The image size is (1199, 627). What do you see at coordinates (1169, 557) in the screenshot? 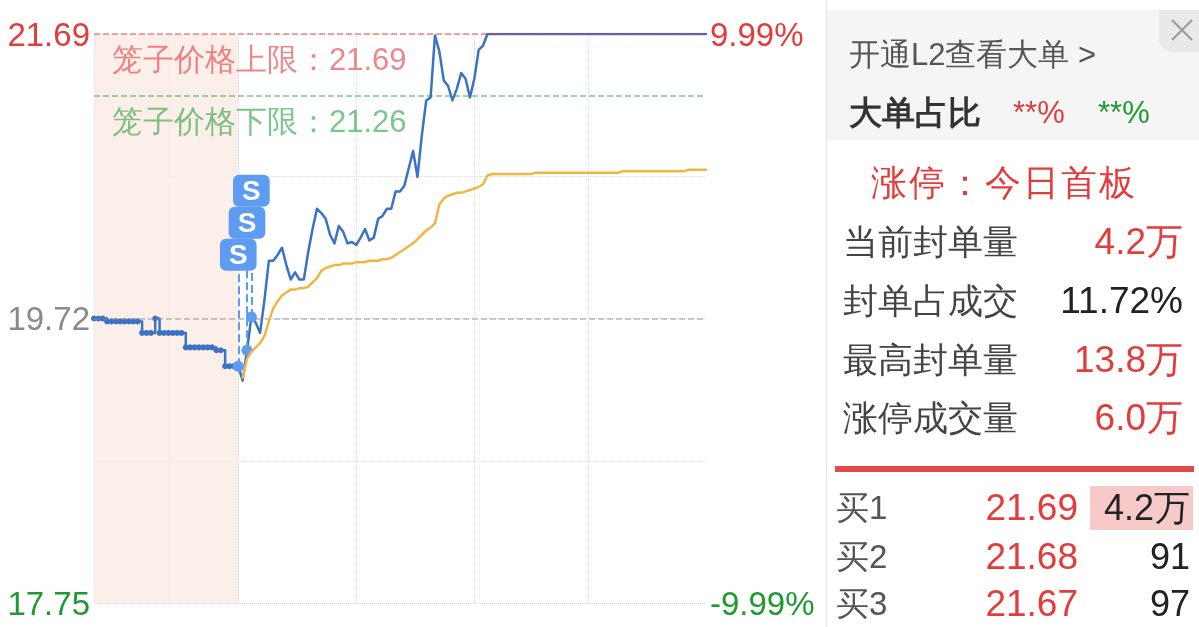
I see `text: 91` at bounding box center [1169, 557].